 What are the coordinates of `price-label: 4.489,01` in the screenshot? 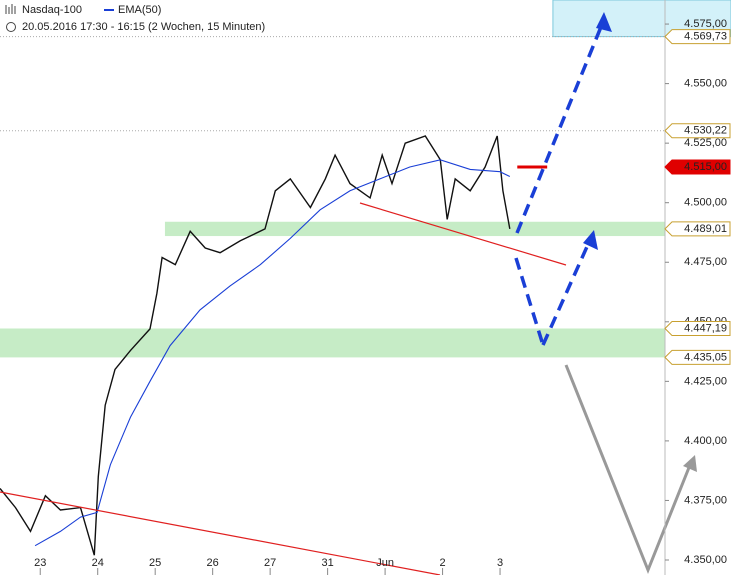 It's located at (705, 229).